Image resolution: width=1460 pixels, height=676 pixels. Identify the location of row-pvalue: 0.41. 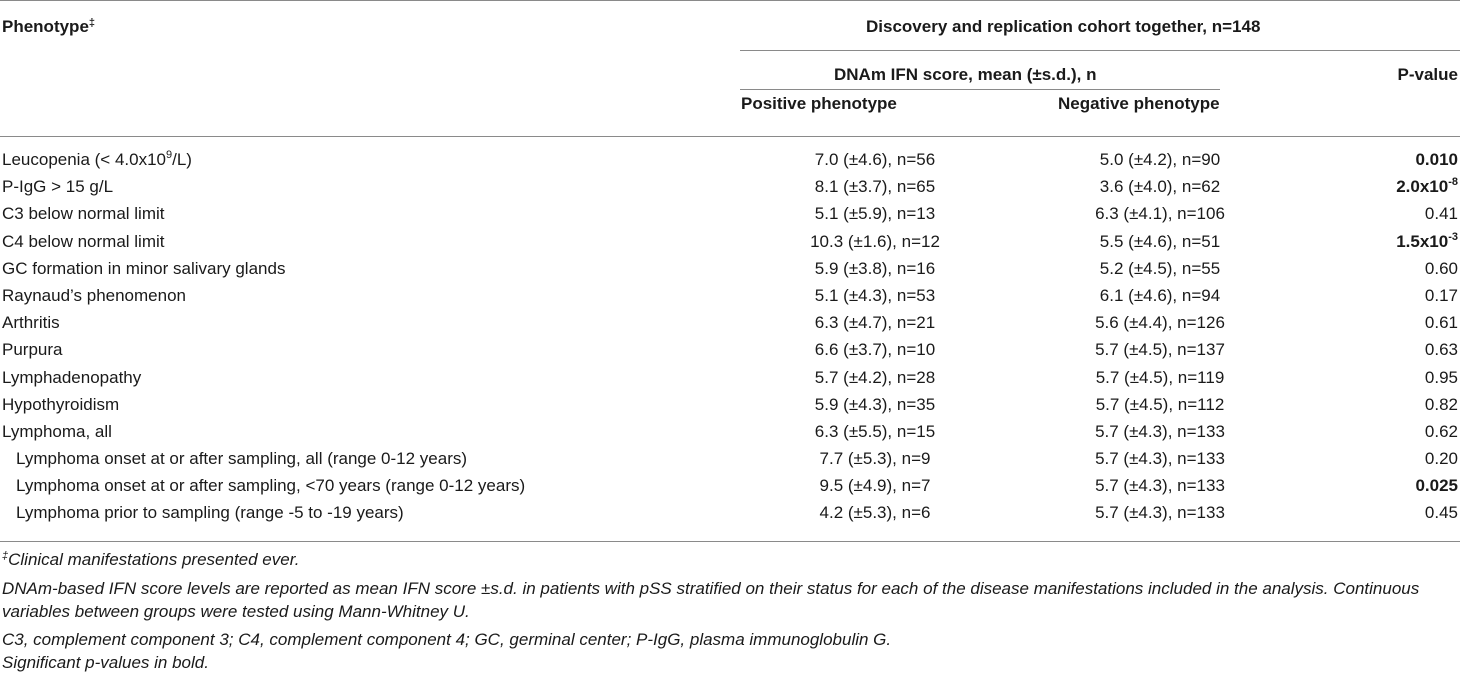
(1441, 213).